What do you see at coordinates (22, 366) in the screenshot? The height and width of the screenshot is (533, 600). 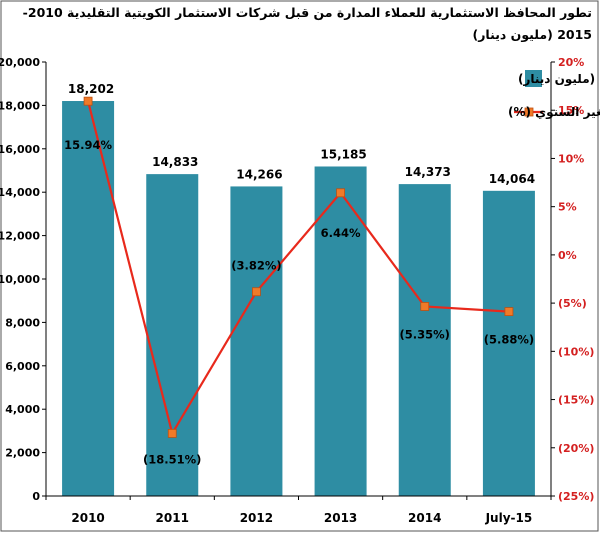 I see `y-left-tick-label: 6,000` at bounding box center [22, 366].